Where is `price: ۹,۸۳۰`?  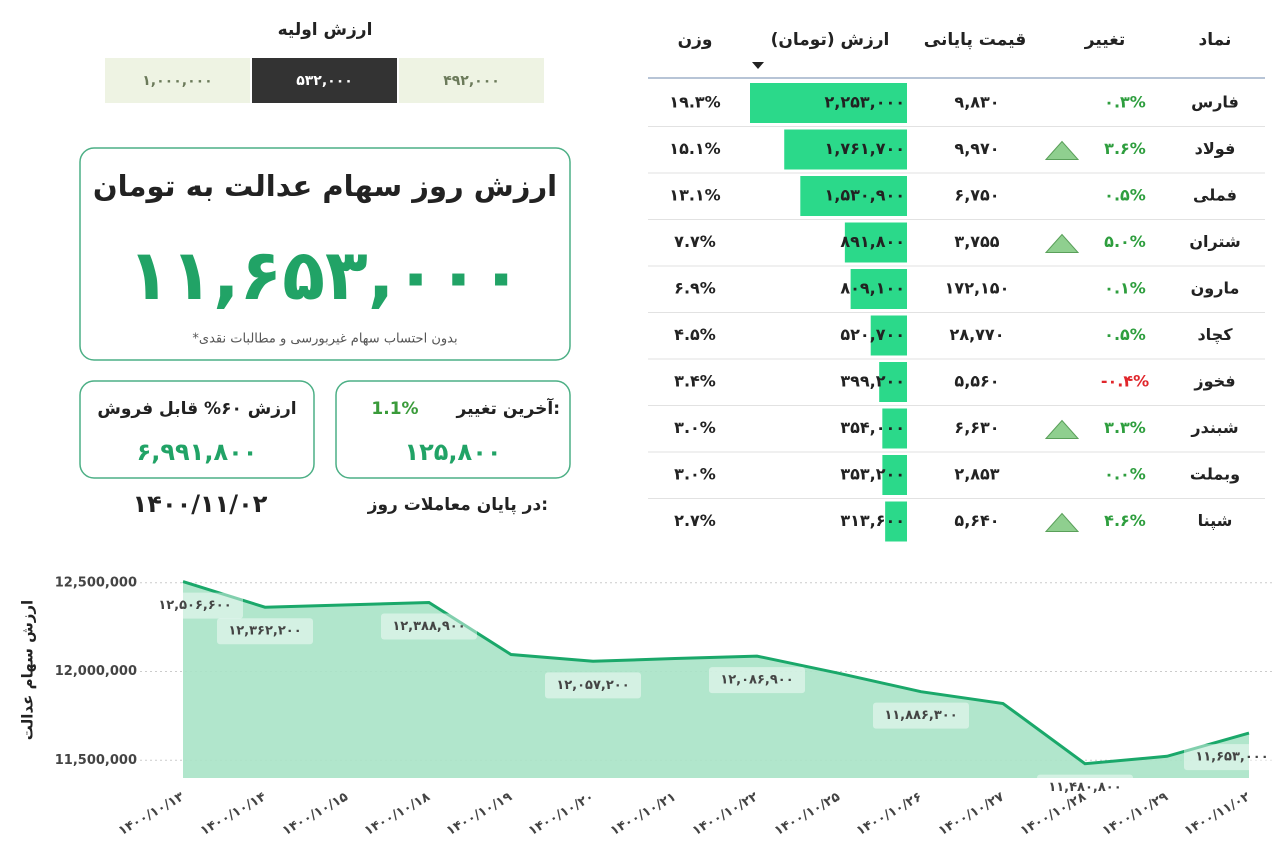 price: ۹,۸۳۰ is located at coordinates (976, 102).